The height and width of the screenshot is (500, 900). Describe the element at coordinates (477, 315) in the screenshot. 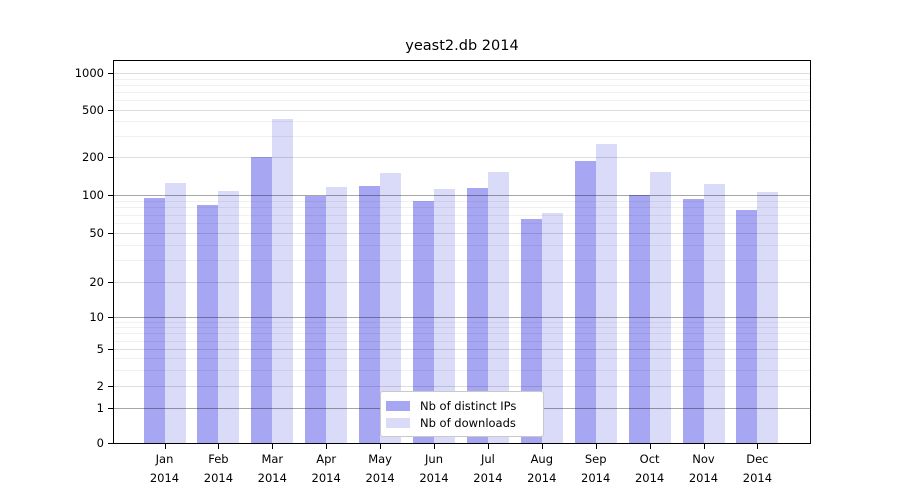

I see `bar-jul-distinct-ips` at that location.